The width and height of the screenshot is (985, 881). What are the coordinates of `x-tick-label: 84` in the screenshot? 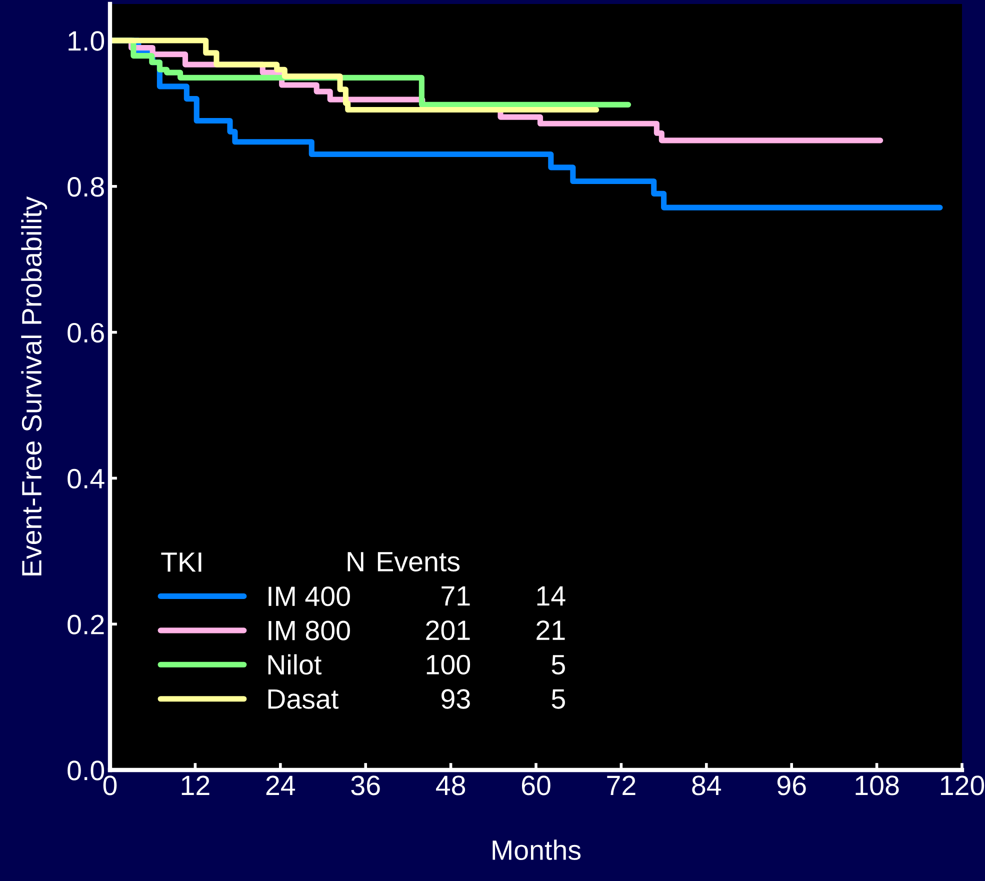 It's located at (707, 786).